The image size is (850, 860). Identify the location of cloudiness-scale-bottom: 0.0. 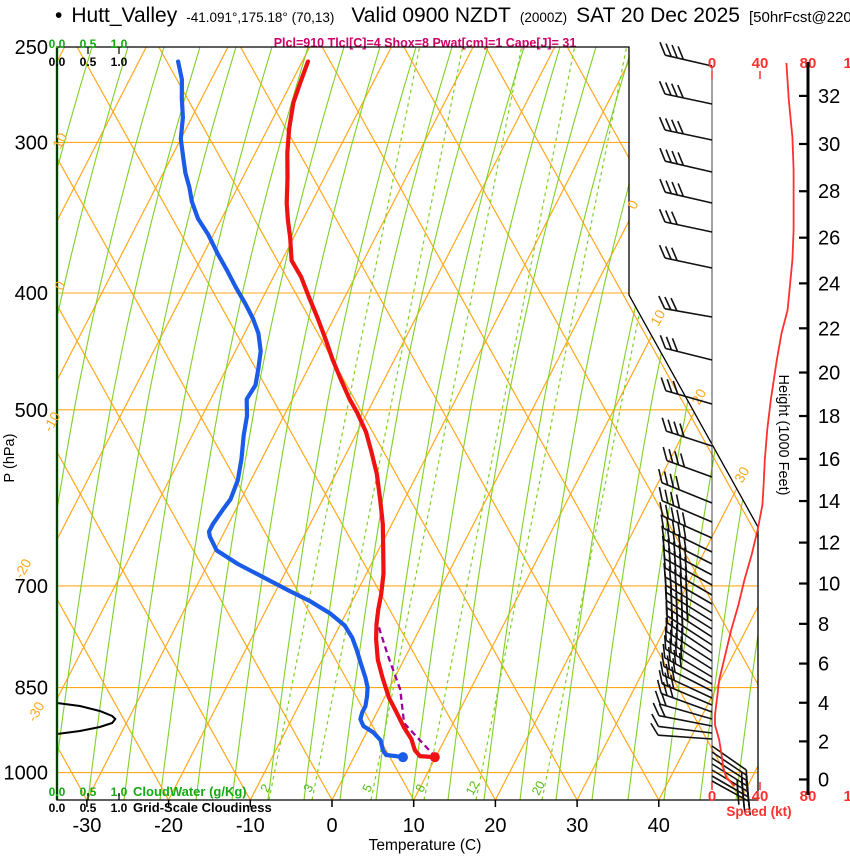
(57, 808).